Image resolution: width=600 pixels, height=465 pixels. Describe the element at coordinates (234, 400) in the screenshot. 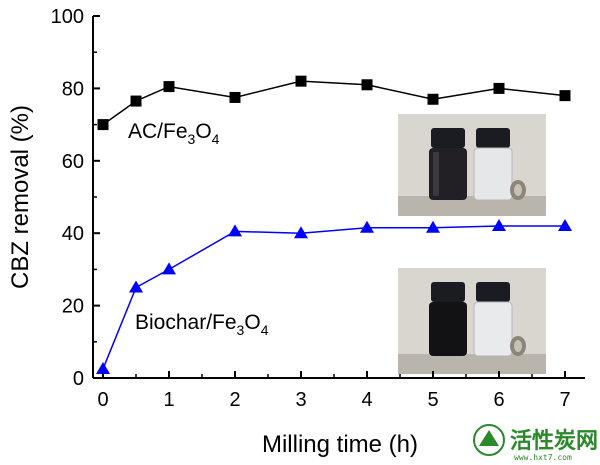

I see `x-tick-label: 2` at that location.